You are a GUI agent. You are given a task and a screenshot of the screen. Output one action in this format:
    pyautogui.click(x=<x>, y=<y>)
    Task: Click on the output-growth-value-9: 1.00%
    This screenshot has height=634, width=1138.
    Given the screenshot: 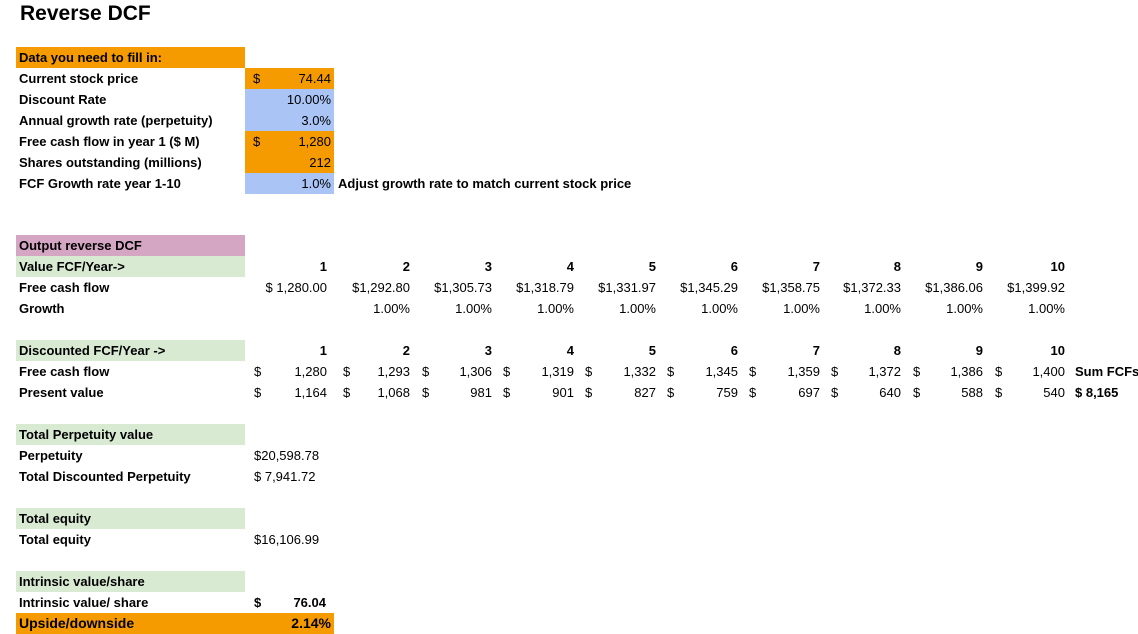 What is the action you would take?
    pyautogui.click(x=964, y=308)
    